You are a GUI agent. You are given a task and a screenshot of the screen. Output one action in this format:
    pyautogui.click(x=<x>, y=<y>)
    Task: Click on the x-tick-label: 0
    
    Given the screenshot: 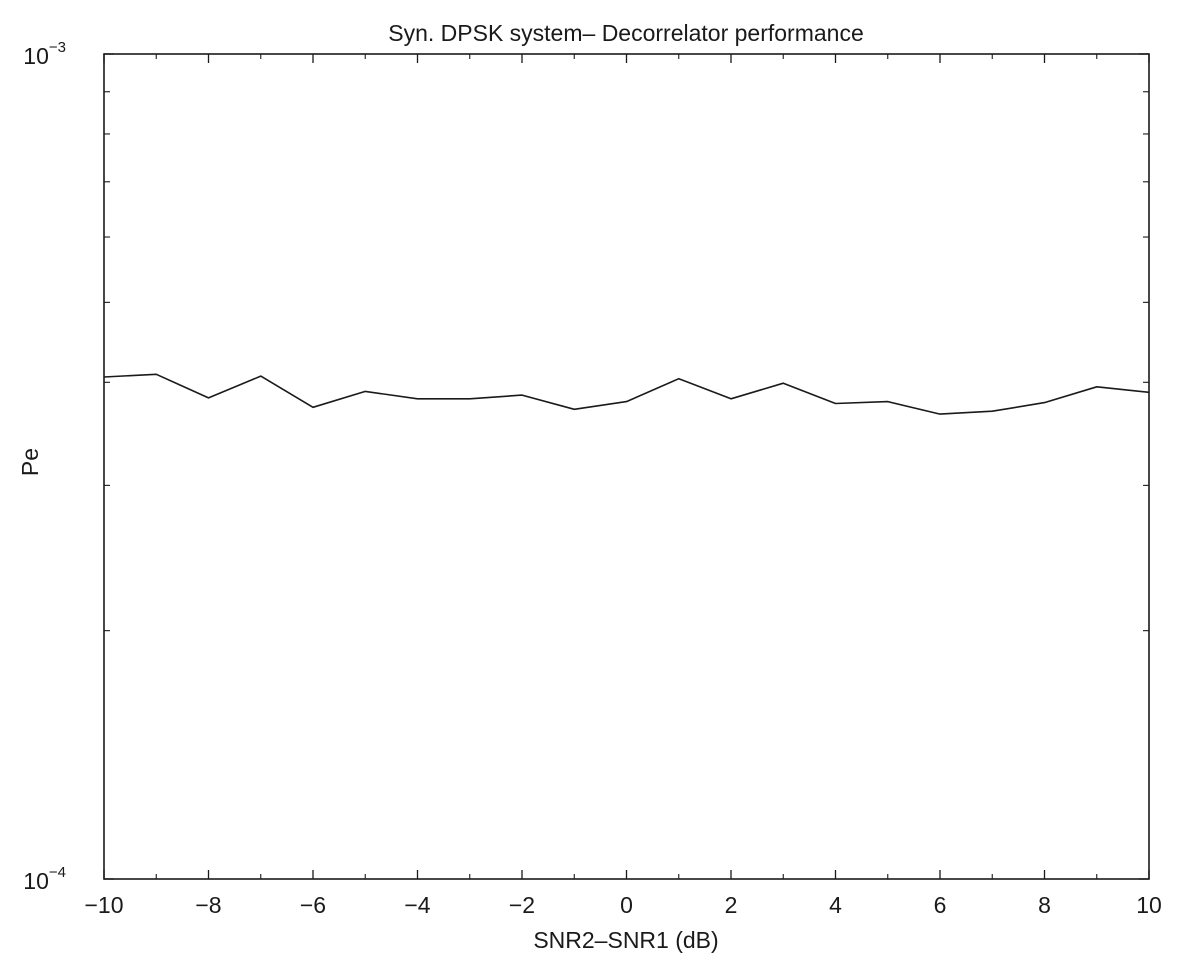 What is the action you would take?
    pyautogui.click(x=626, y=905)
    